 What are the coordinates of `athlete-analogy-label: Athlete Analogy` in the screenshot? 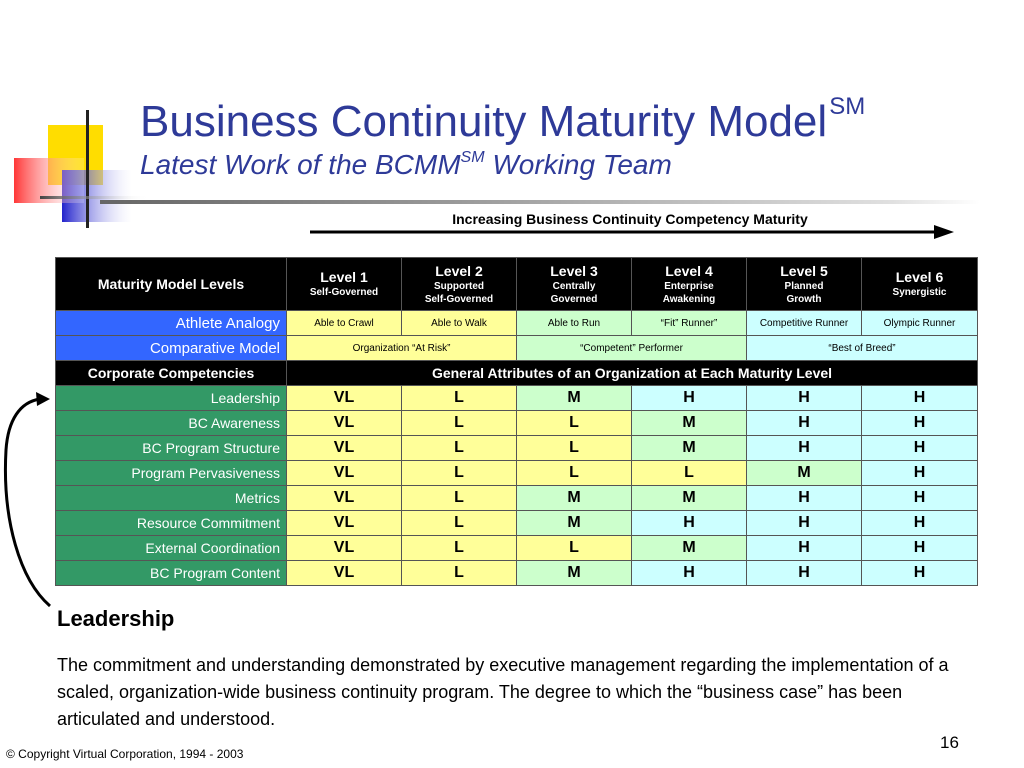 It's located at (171, 323).